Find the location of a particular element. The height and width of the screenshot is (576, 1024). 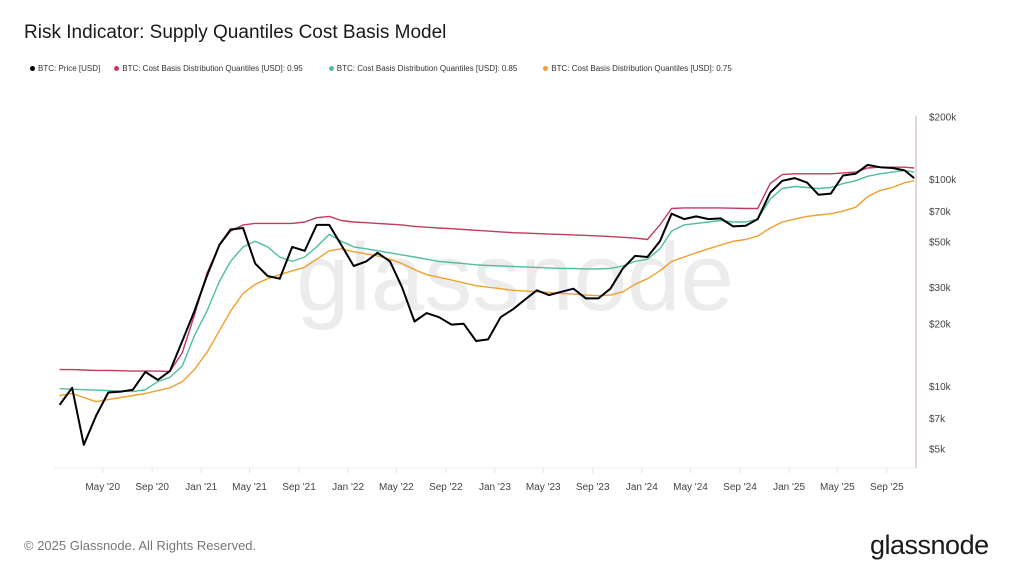

y-tick-label: $100k is located at coordinates (943, 180).